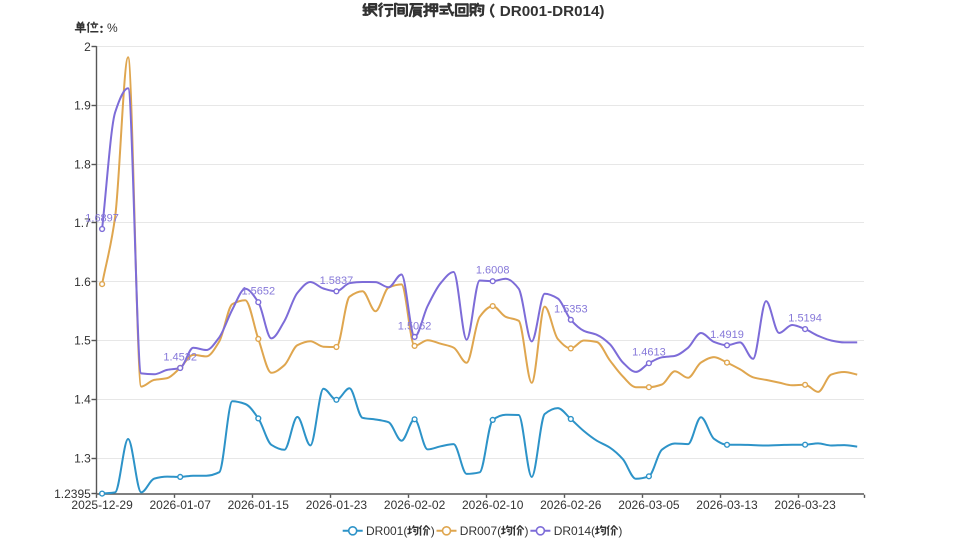 This screenshot has height=544, width=959. Describe the element at coordinates (493, 505) in the screenshot. I see `svg-text: 2026-02-10` at that location.